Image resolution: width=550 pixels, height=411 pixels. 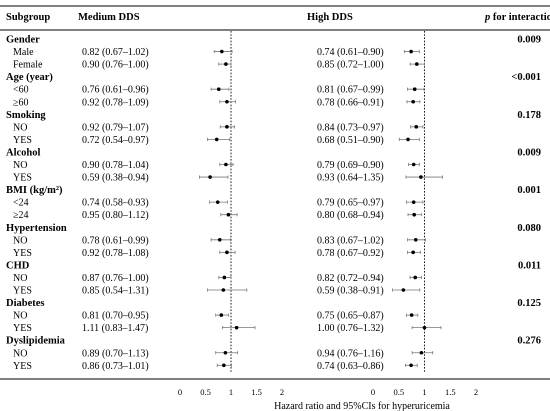 What do you see at coordinates (23, 52) in the screenshot?
I see `level-label: Male` at bounding box center [23, 52].